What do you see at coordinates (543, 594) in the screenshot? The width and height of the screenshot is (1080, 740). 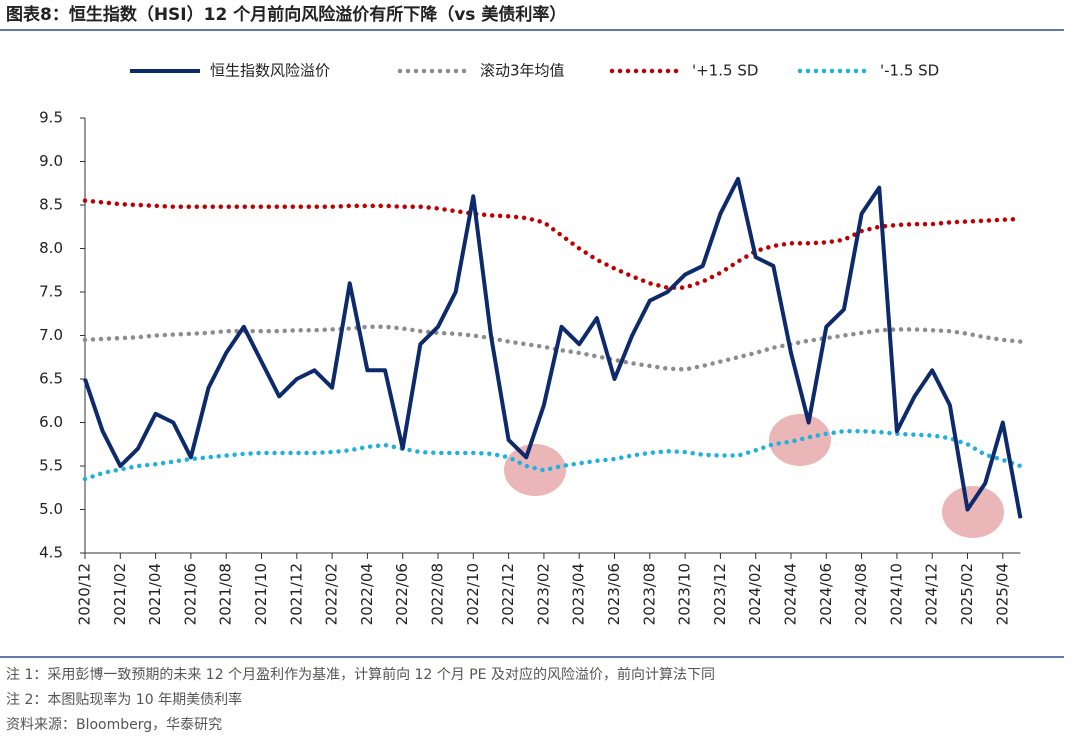 I see `x-tick-label: 2023/02` at bounding box center [543, 594].